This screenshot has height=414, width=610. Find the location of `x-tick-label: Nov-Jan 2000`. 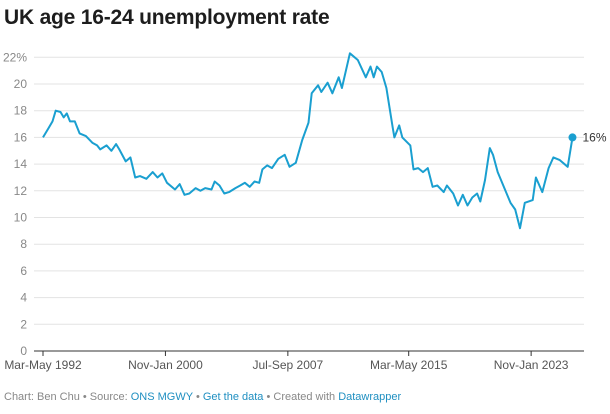

x-tick-label: Nov-Jan 2000 is located at coordinates (165, 365).